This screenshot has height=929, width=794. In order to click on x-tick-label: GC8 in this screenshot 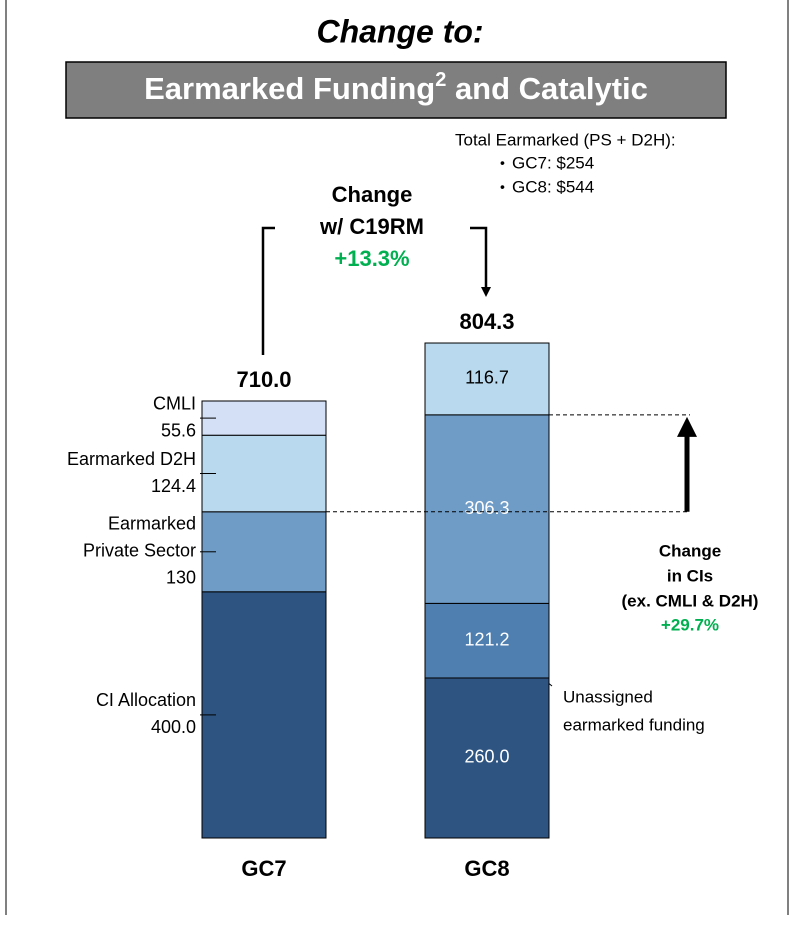, I will do `click(486, 868)`.